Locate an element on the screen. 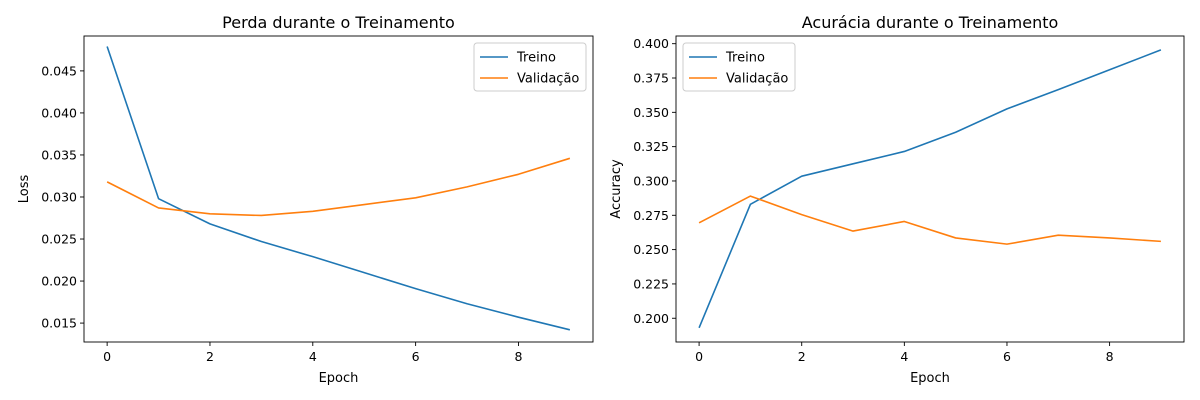  y-tick-label: 0.025 is located at coordinates (59, 239).